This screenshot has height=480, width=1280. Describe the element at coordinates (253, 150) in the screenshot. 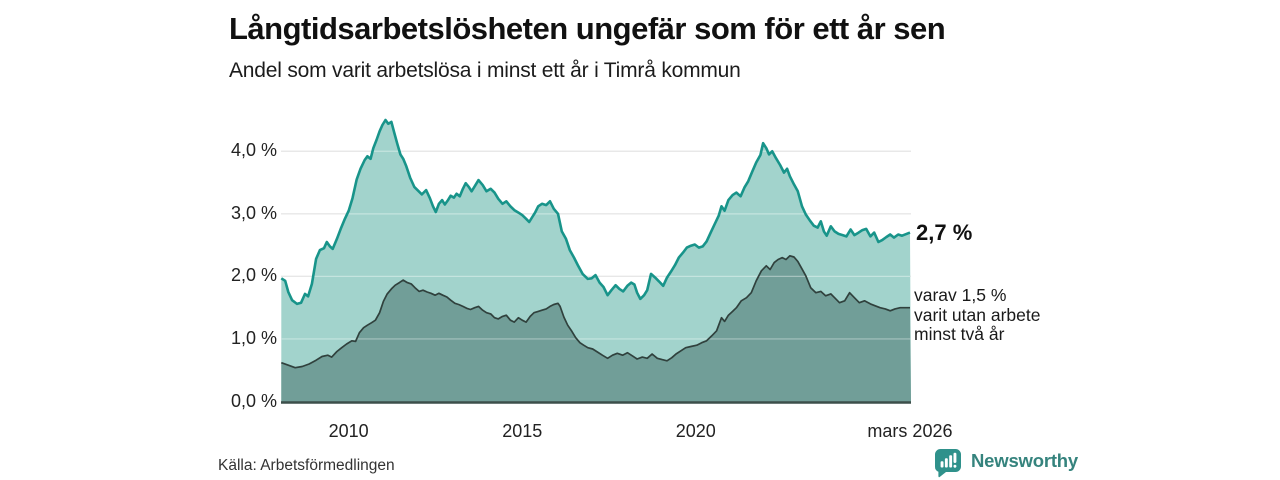

I see `y-tick-label: 4,0 %` at that location.